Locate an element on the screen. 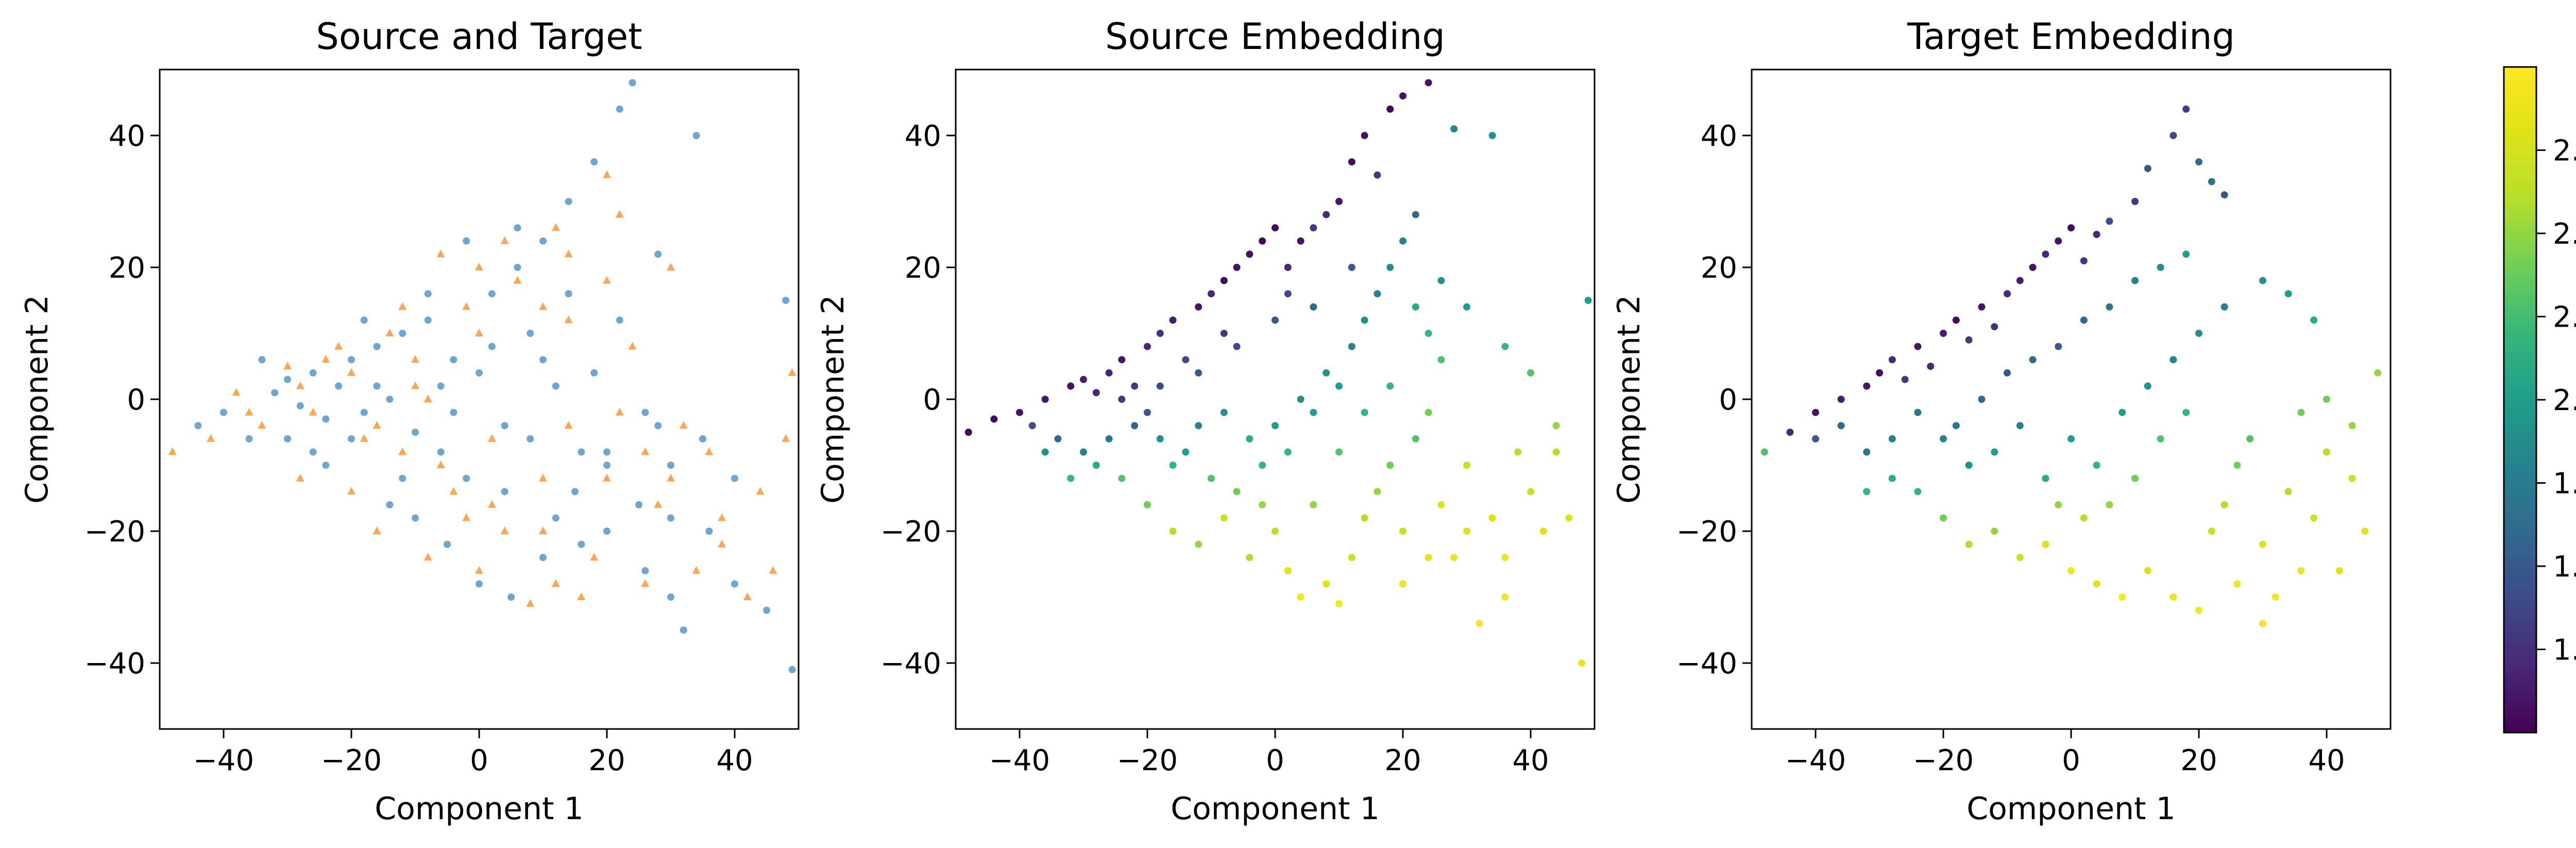 Image resolution: width=2576 pixels, height=848 pixels. y-tick-label: −20 is located at coordinates (1707, 532).